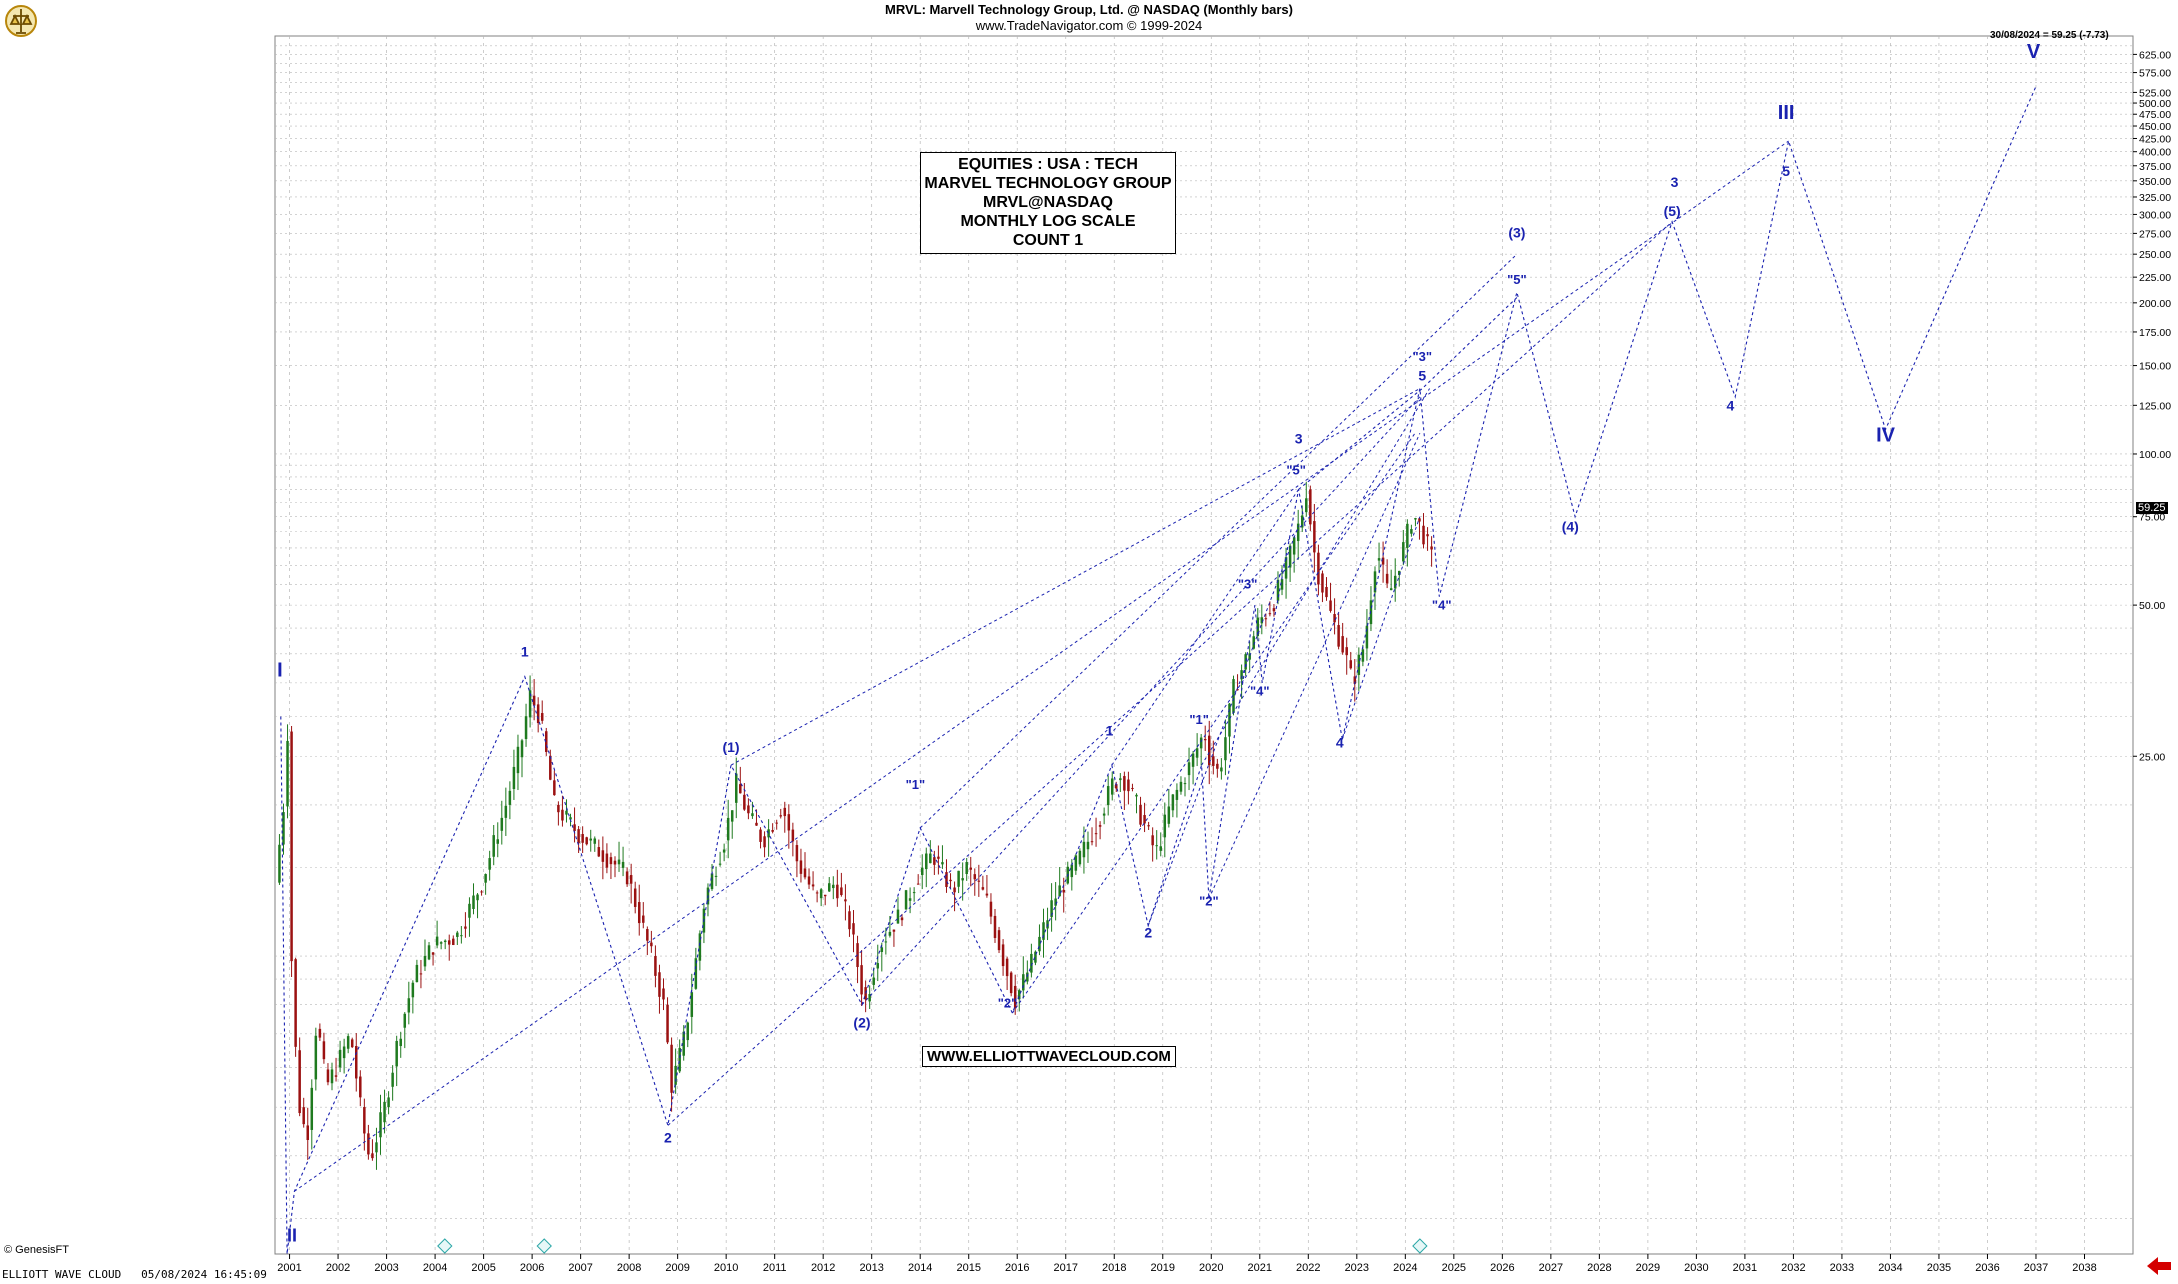 This screenshot has height=1284, width=2178. I want to click on x-tick-label: 2027, so click(1551, 1268).